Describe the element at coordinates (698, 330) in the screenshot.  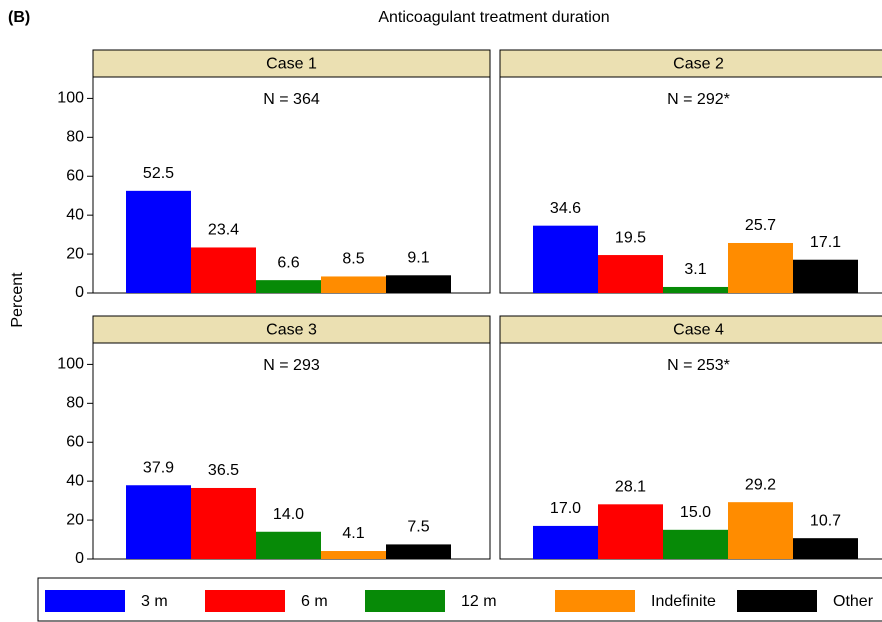
I see `panel-title: Case 4` at that location.